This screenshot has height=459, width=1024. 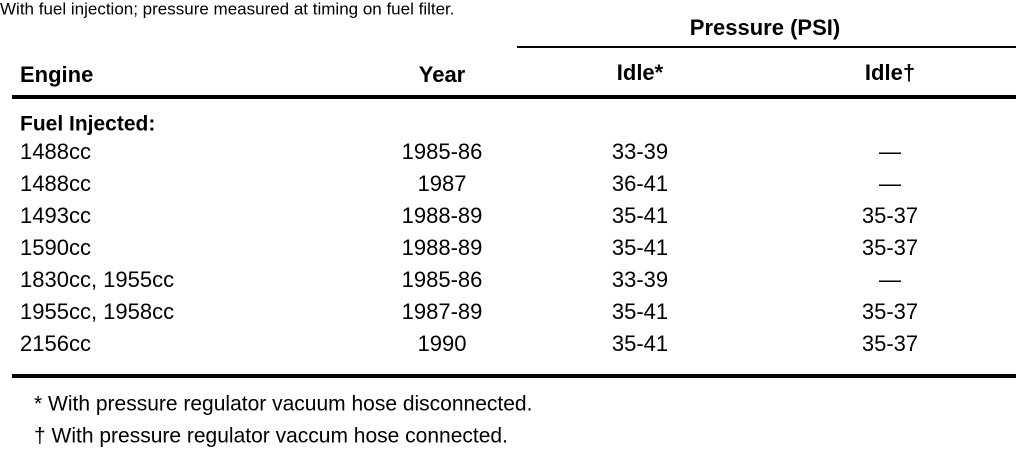 I want to click on table-cell: 1493cc, so click(x=55, y=215).